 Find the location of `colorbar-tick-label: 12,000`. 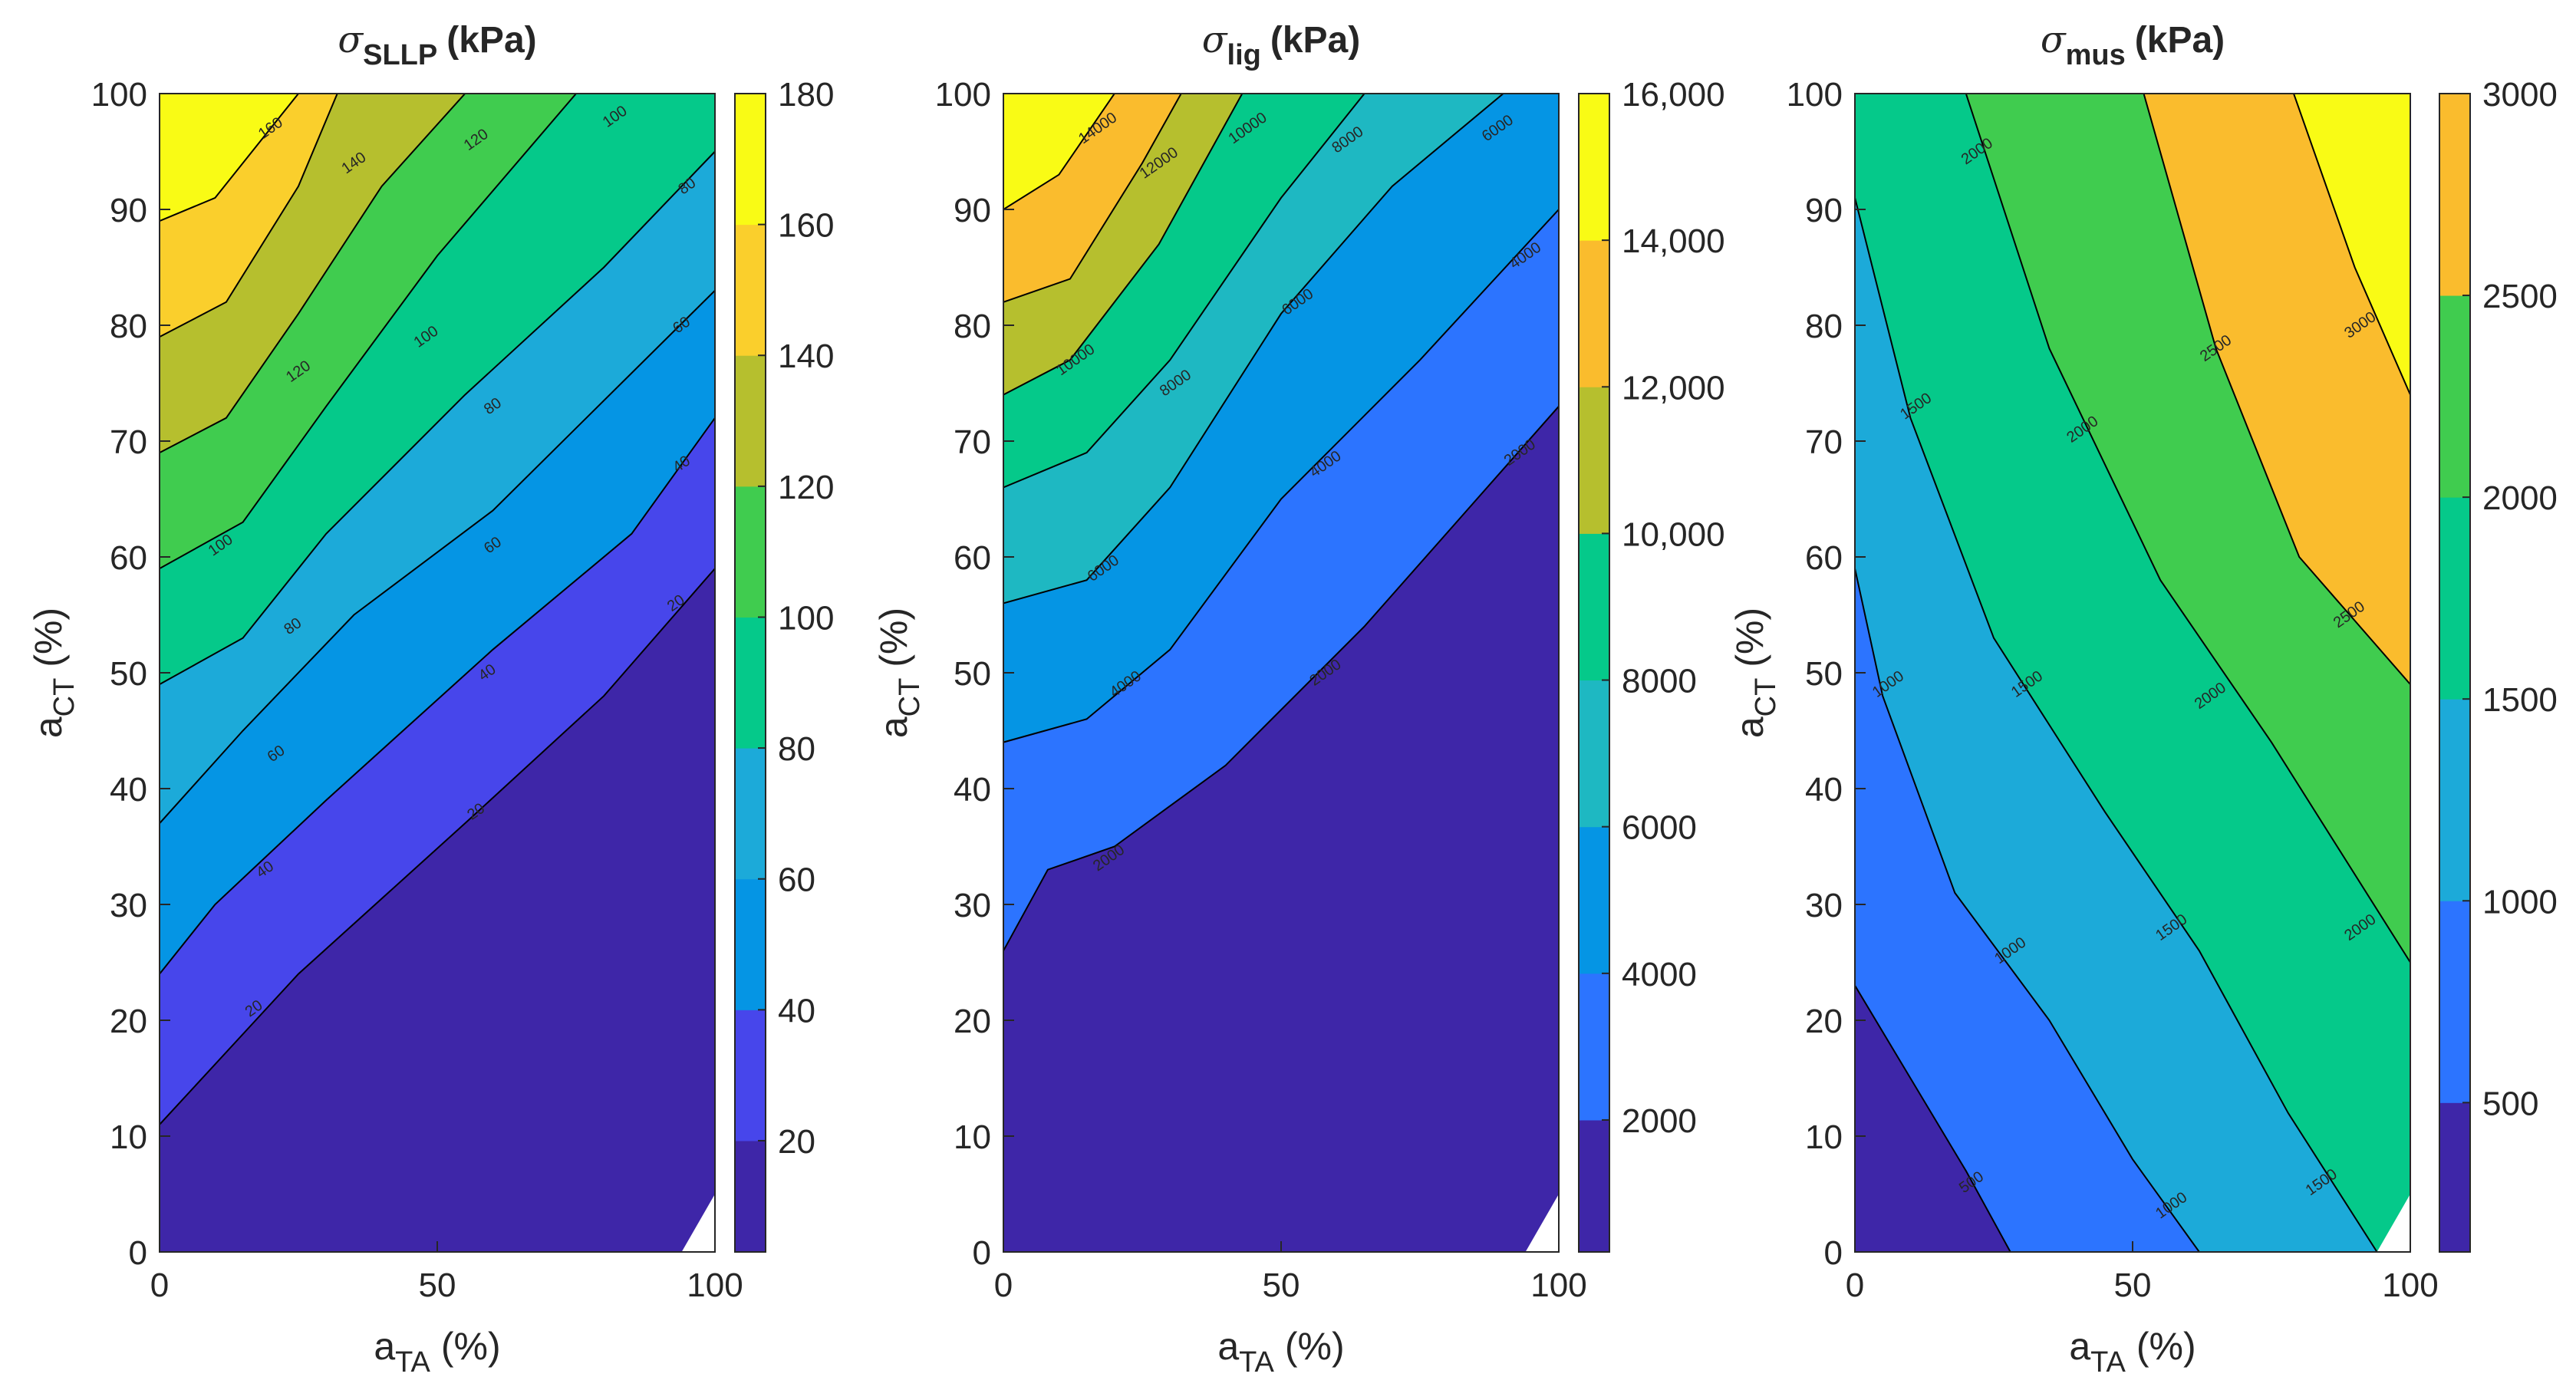

colorbar-tick-label: 12,000 is located at coordinates (1673, 388).